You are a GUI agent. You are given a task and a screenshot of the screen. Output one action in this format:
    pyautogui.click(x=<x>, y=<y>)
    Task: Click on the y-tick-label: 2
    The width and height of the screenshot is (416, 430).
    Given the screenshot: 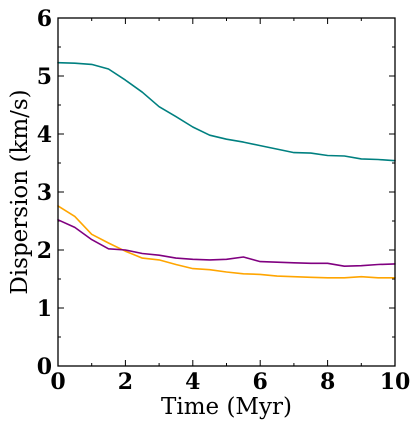 What is the action you would take?
    pyautogui.click(x=44, y=251)
    